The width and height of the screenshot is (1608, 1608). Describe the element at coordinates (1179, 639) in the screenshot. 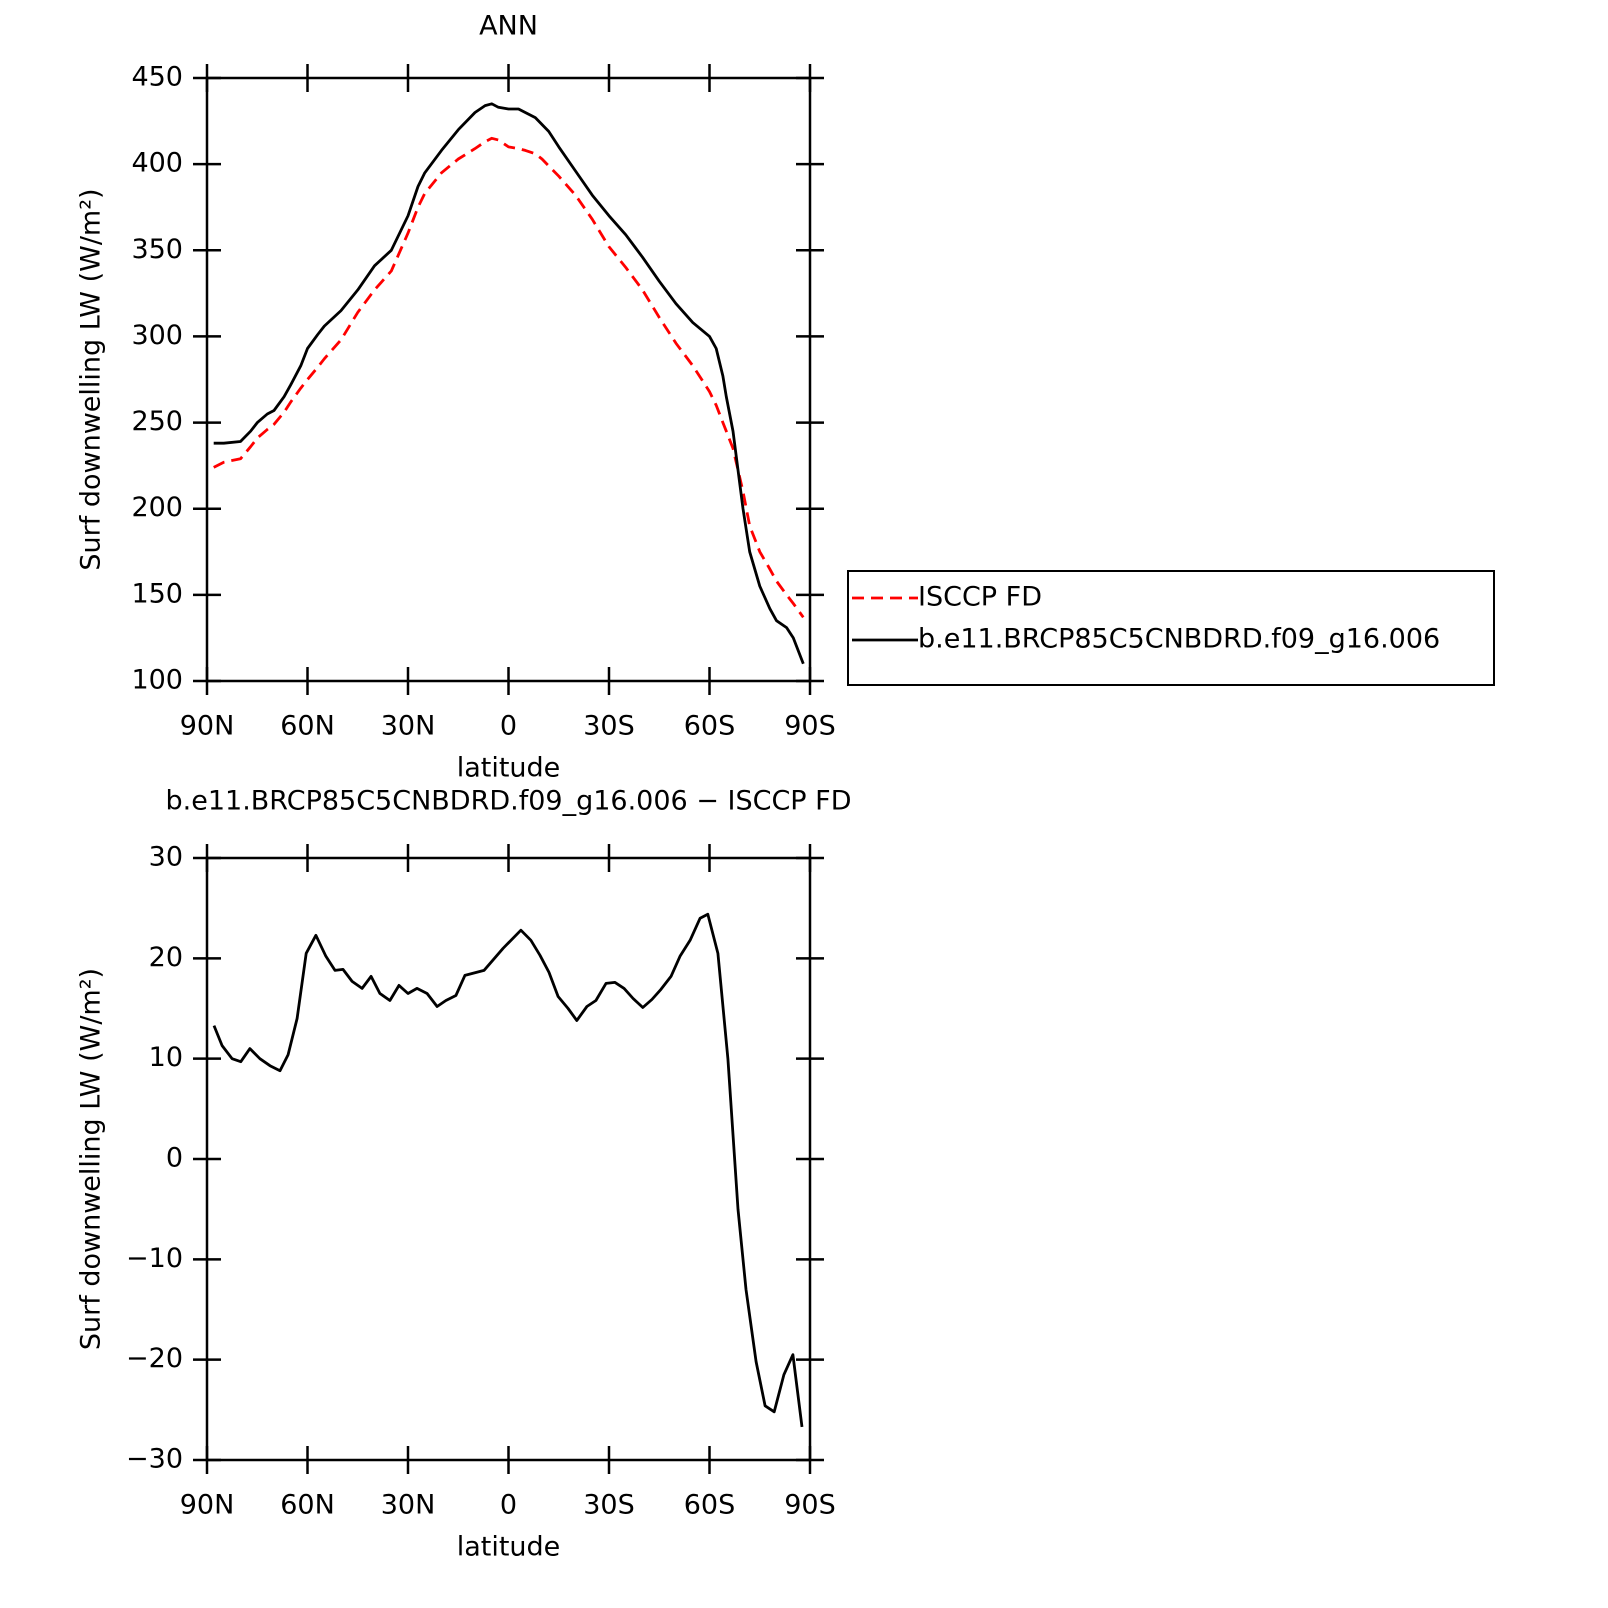

I see `legend-label: b.e11.BRCP85C5CNBDRD.f09_g16.006` at that location.